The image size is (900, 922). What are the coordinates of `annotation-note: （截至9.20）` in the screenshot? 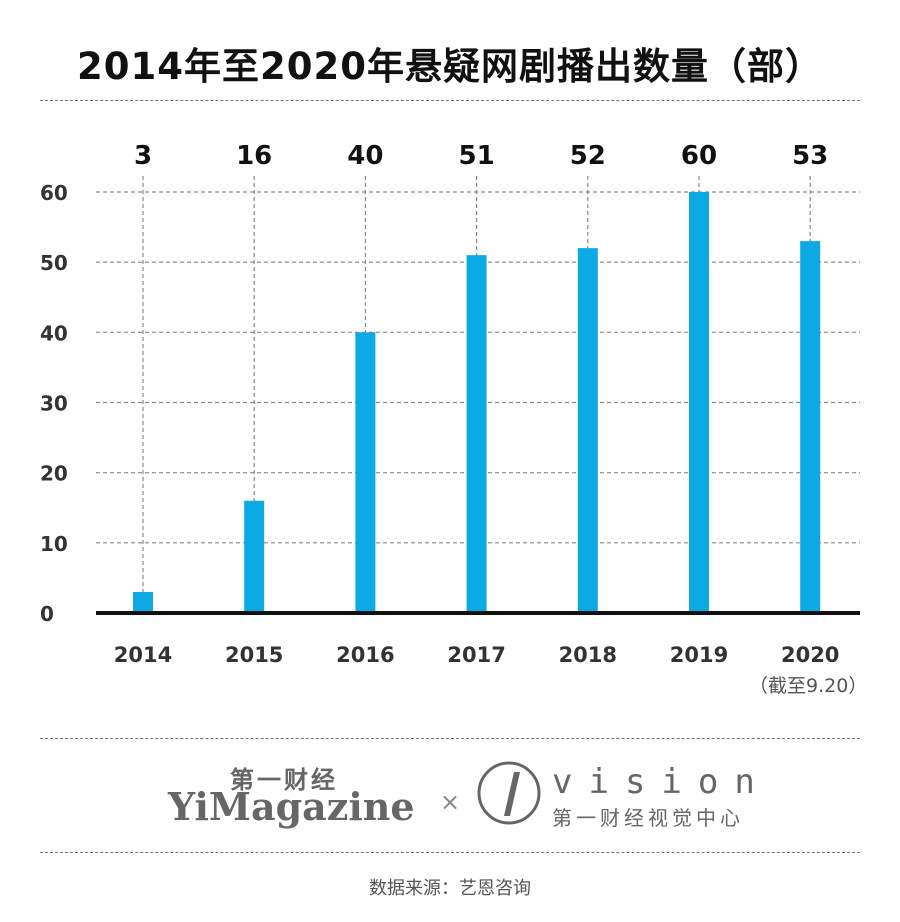 It's located at (808, 686).